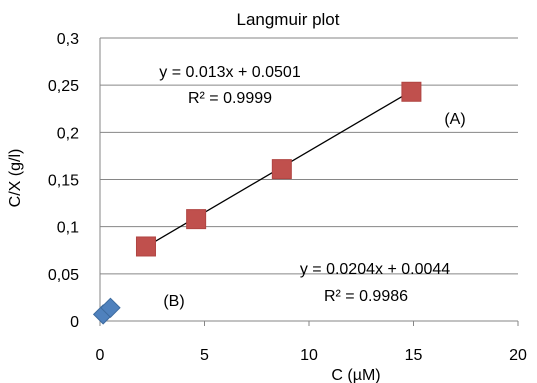 This screenshot has height=383, width=537. I want to click on y-tick-labels: 0 0,05 0,1 0,15 0,2 0,25 0,3, so click(63, 181).